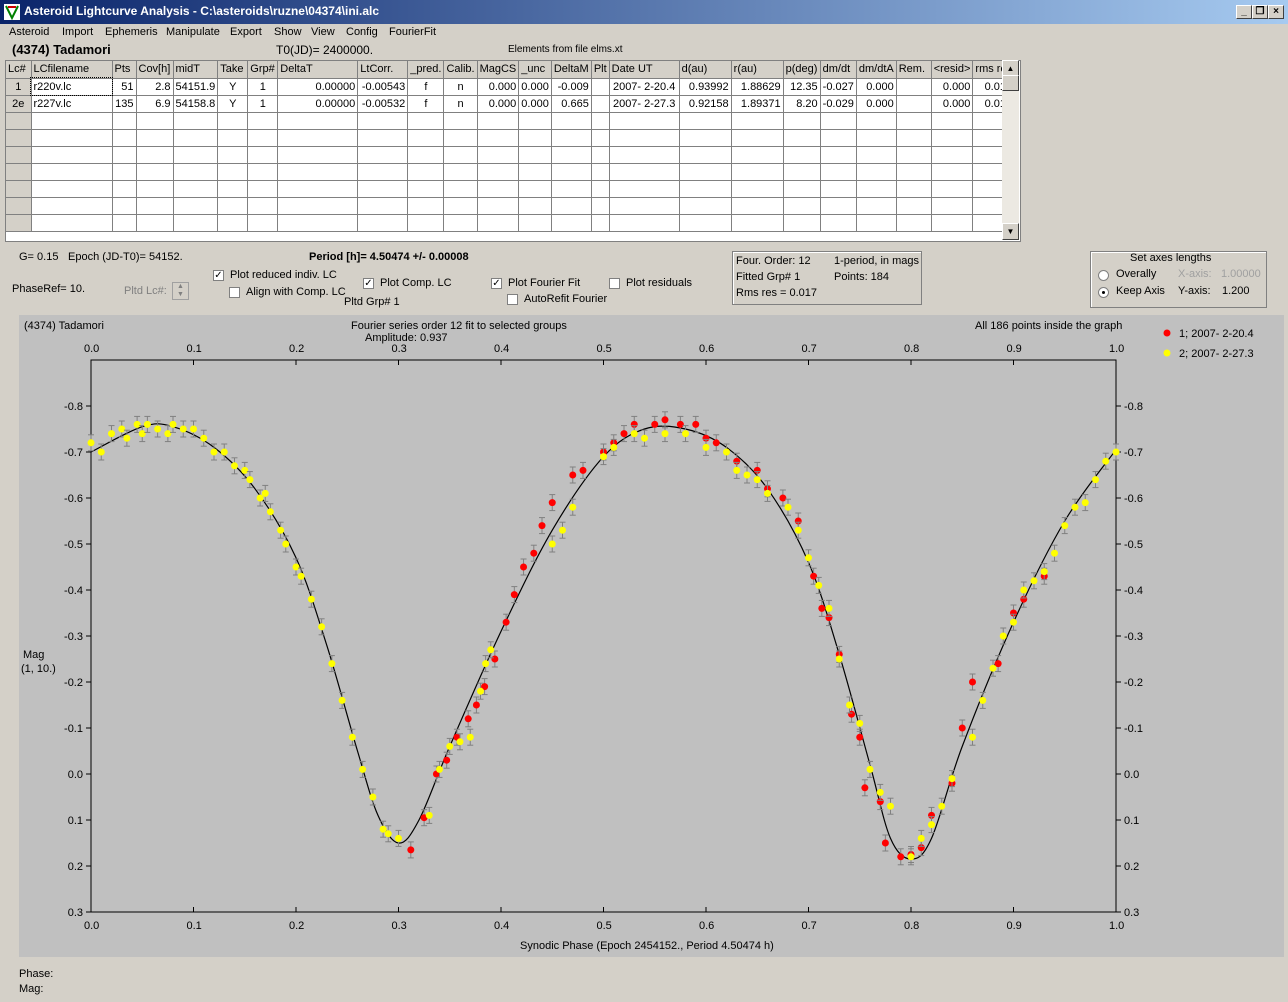  What do you see at coordinates (802, 104) in the screenshot?
I see `table-cell: 8.20` at bounding box center [802, 104].